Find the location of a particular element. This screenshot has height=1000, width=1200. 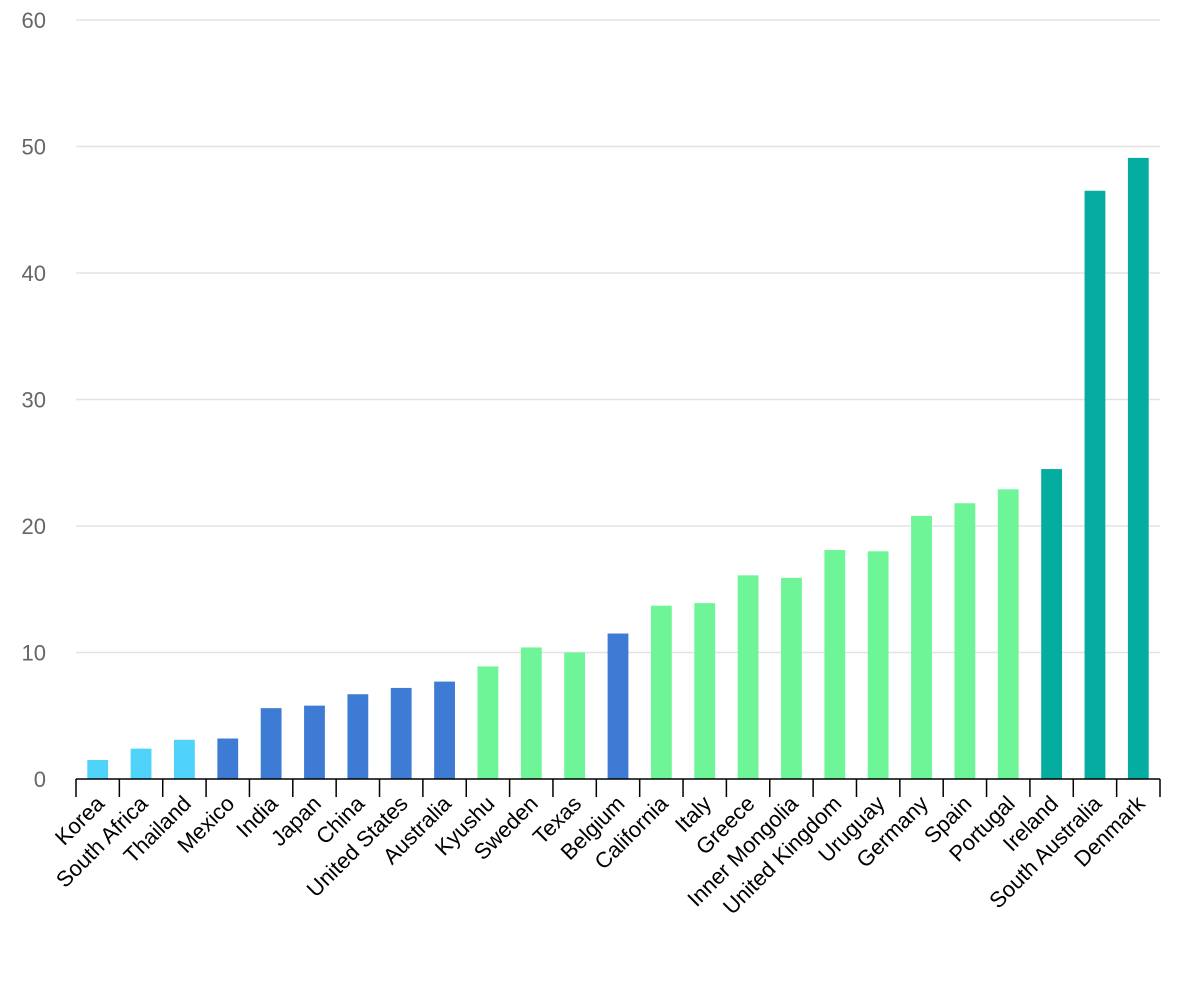

x-axis is located at coordinates (618, 787).